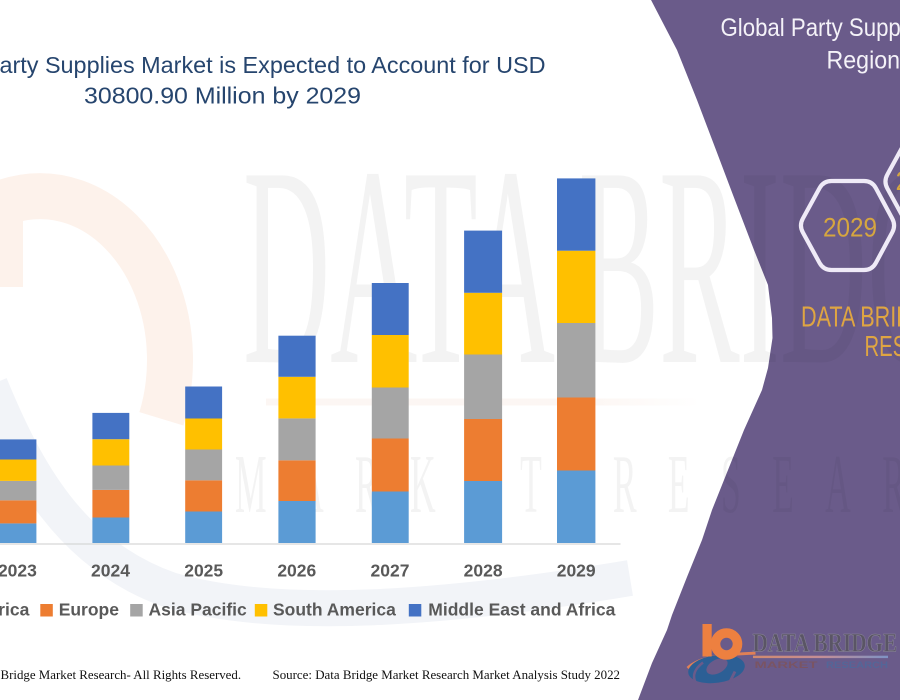  I want to click on svg-text: 2, so click(898, 181).